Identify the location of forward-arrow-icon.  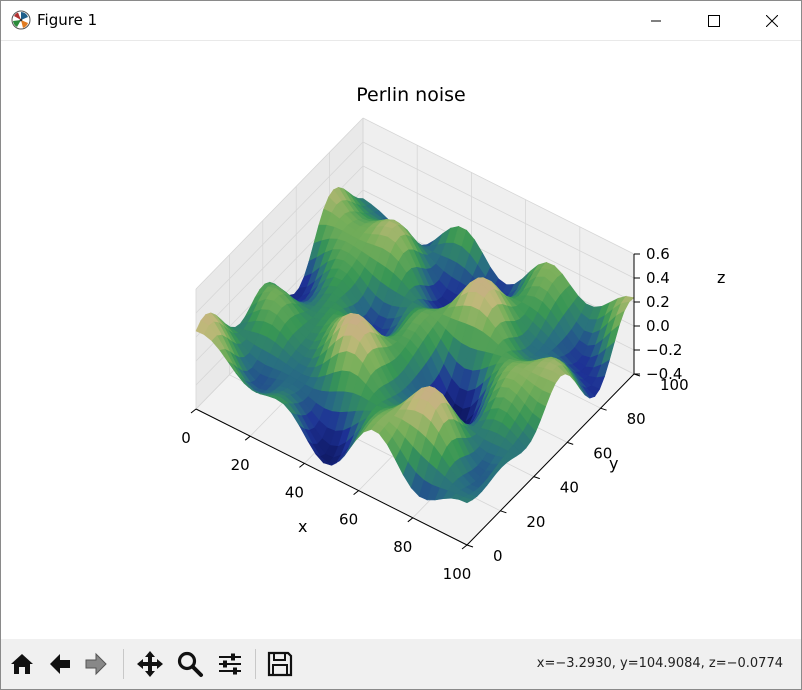
(96, 664).